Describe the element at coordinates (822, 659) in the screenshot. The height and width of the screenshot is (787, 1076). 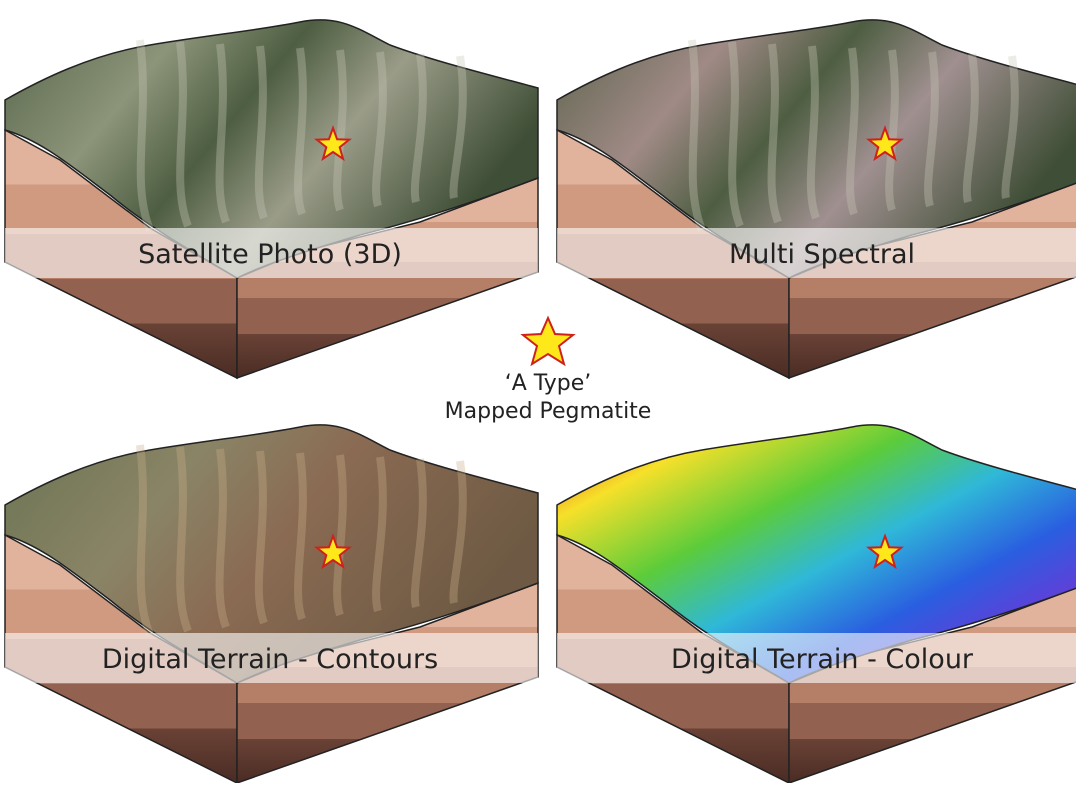
I see `panel-label: Digital Terrain - Colour` at that location.